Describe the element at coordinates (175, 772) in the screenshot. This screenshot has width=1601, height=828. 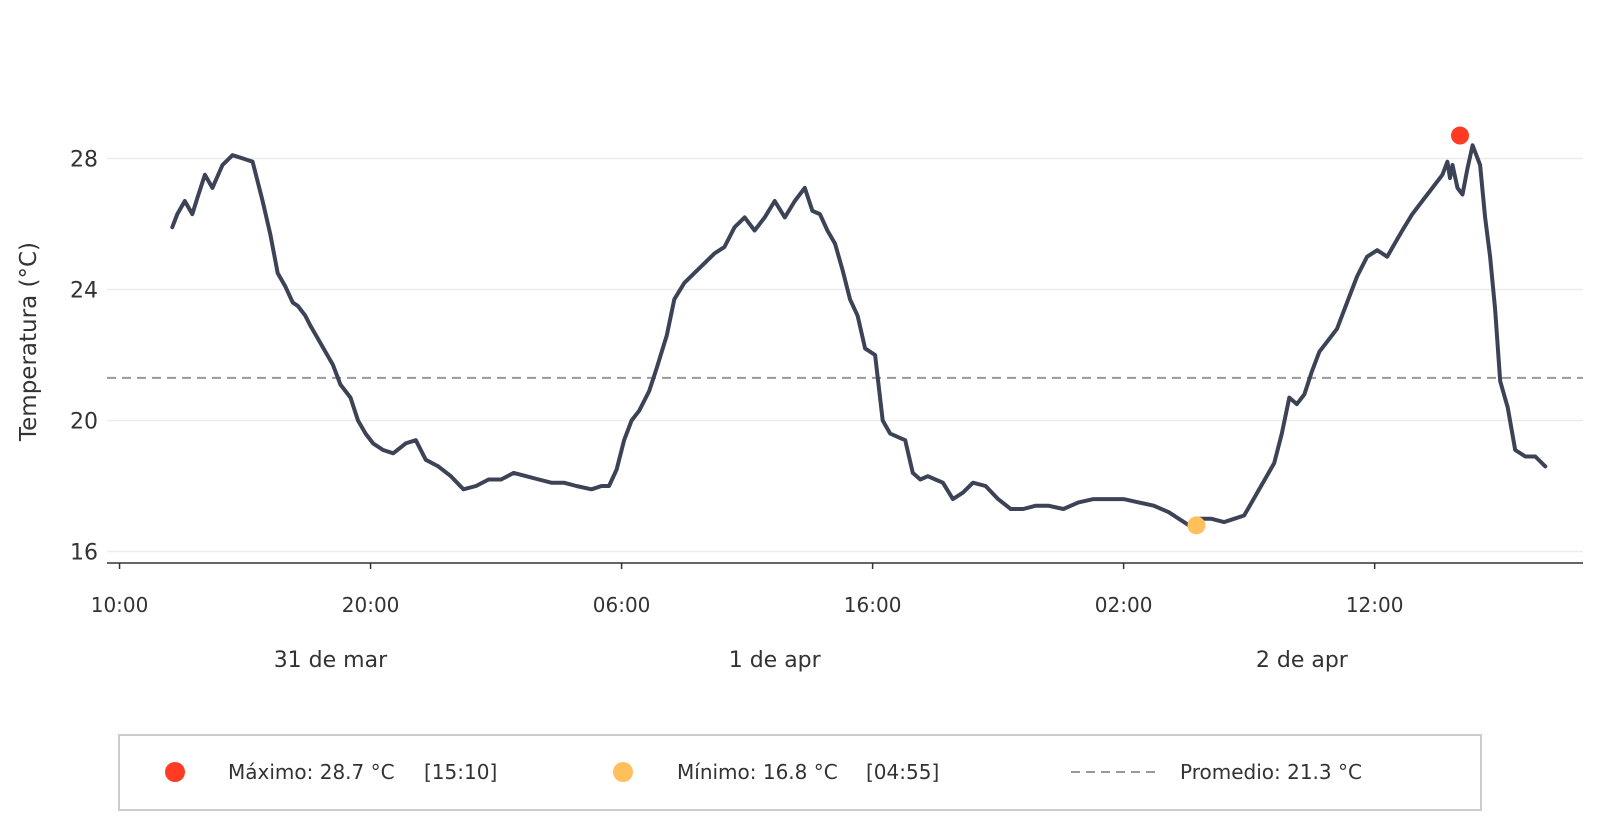
I see `legend-max-icon` at that location.